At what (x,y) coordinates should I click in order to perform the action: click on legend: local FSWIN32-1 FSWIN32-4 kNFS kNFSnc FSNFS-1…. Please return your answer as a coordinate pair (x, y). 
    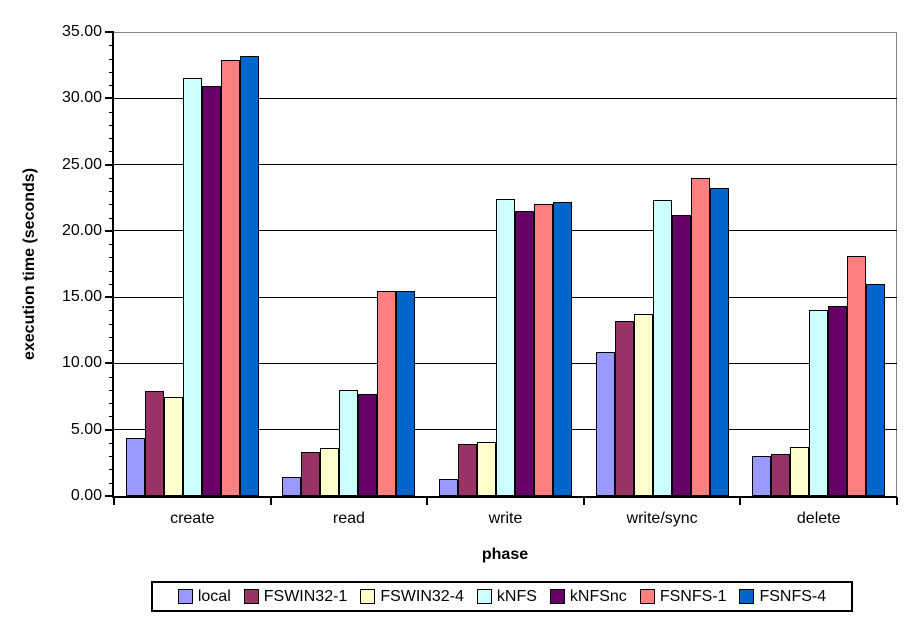
    Looking at the image, I should click on (502, 596).